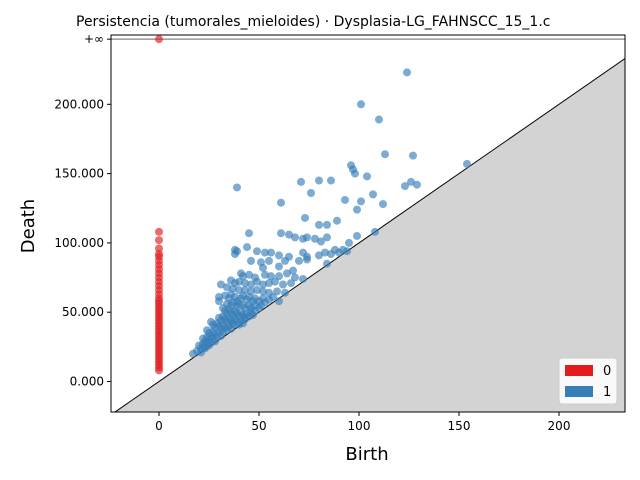 The height and width of the screenshot is (480, 640). I want to click on x-axis: 0 50 100 150 200, so click(362, 422).